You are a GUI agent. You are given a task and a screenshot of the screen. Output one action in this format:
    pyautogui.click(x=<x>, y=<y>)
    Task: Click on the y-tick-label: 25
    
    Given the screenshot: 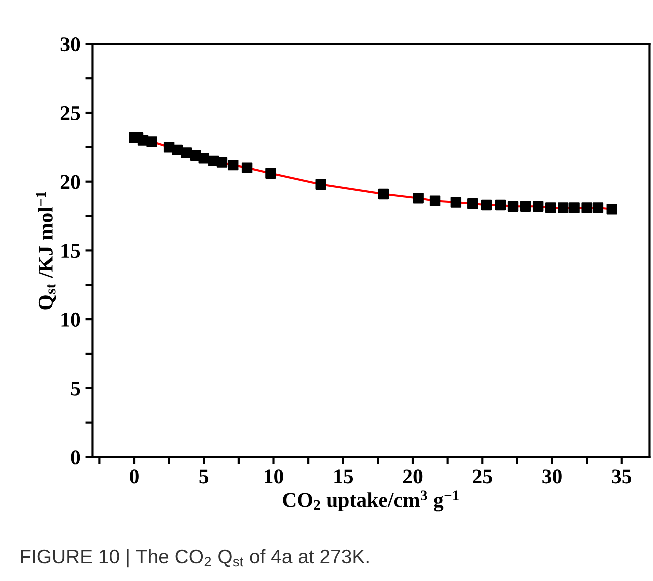 What is the action you would take?
    pyautogui.click(x=70, y=113)
    